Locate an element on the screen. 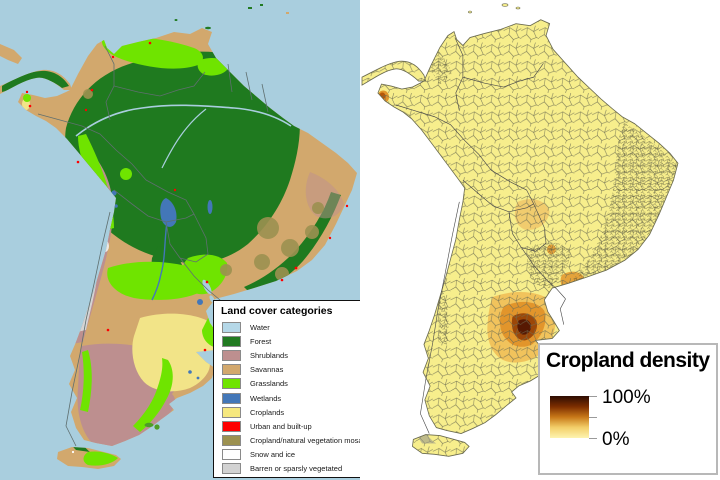 The width and height of the screenshot is (720, 480). patagonia-coast-grassland is located at coordinates (153, 395).